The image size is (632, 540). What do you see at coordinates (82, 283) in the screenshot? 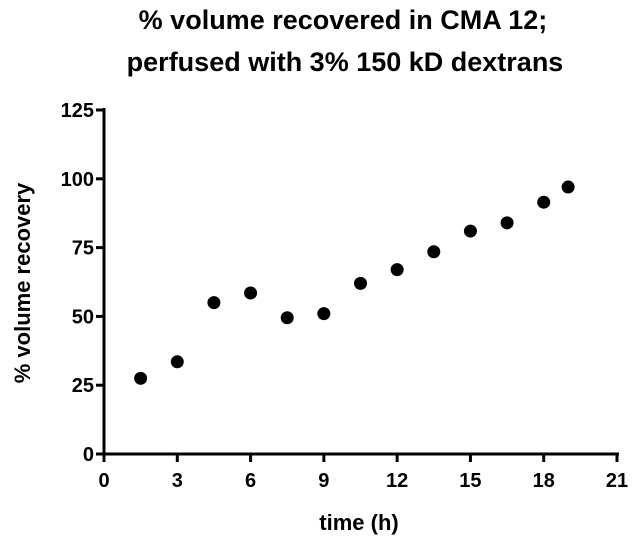
I see `y-axis-ticks: 0 25 50 75 100 125` at bounding box center [82, 283].